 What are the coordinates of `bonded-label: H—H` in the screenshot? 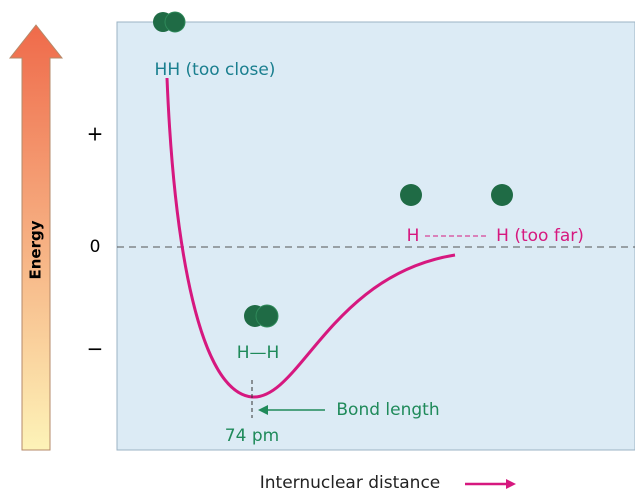 It's located at (258, 353).